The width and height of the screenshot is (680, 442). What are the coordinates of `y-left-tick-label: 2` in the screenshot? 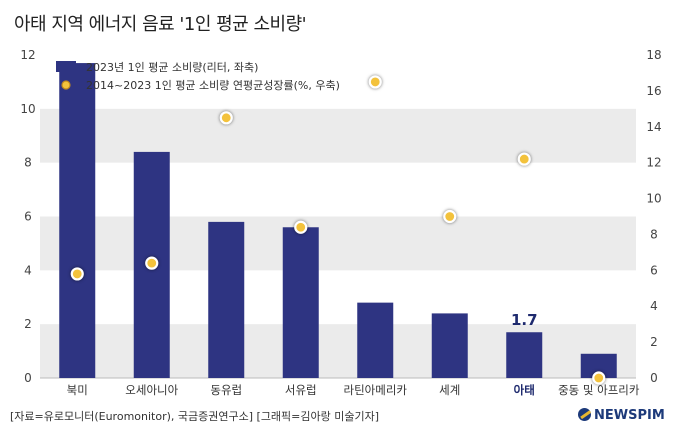 It's located at (28, 324).